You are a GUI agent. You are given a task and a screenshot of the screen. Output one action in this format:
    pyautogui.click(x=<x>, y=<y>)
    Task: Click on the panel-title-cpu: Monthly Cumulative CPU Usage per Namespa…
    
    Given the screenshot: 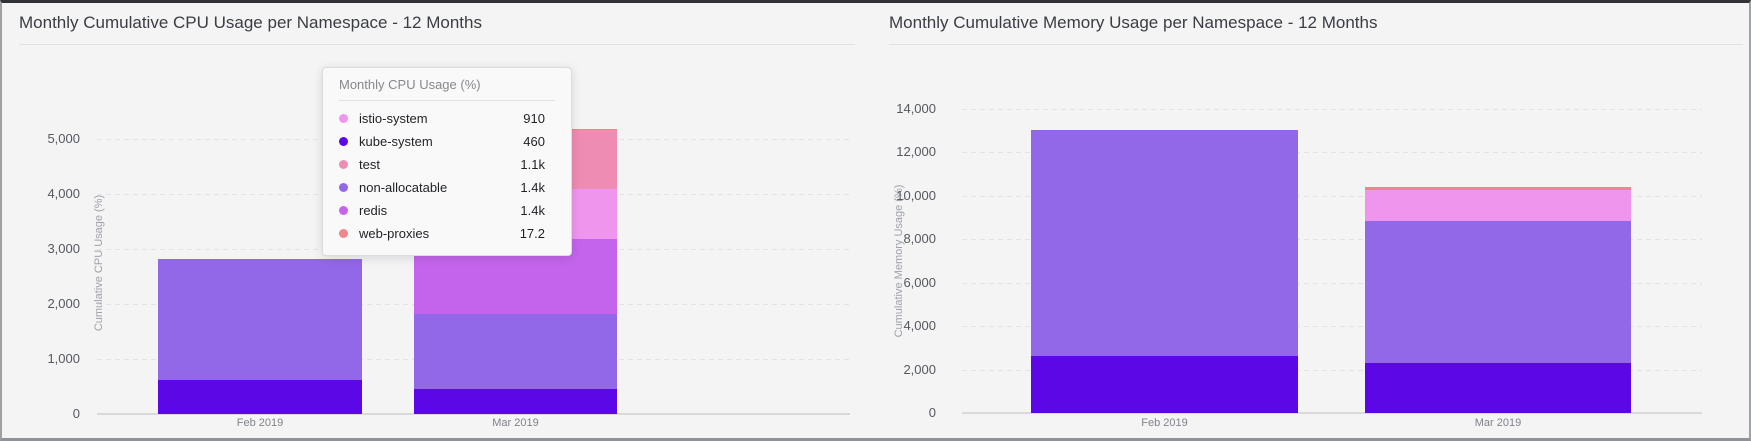 What is the action you would take?
    pyautogui.click(x=250, y=22)
    